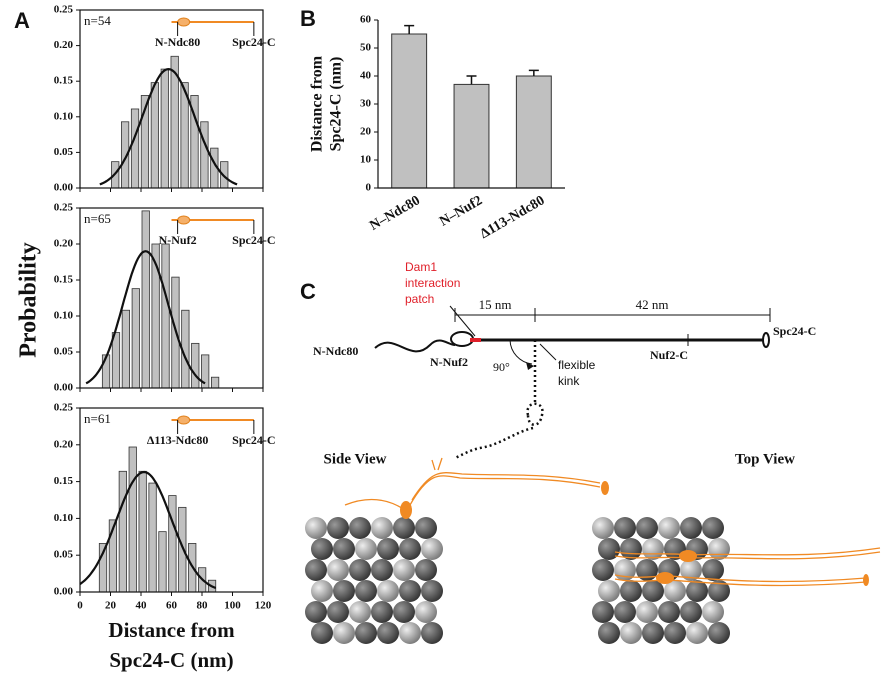  I want to click on globular-domain, so click(634, 533).